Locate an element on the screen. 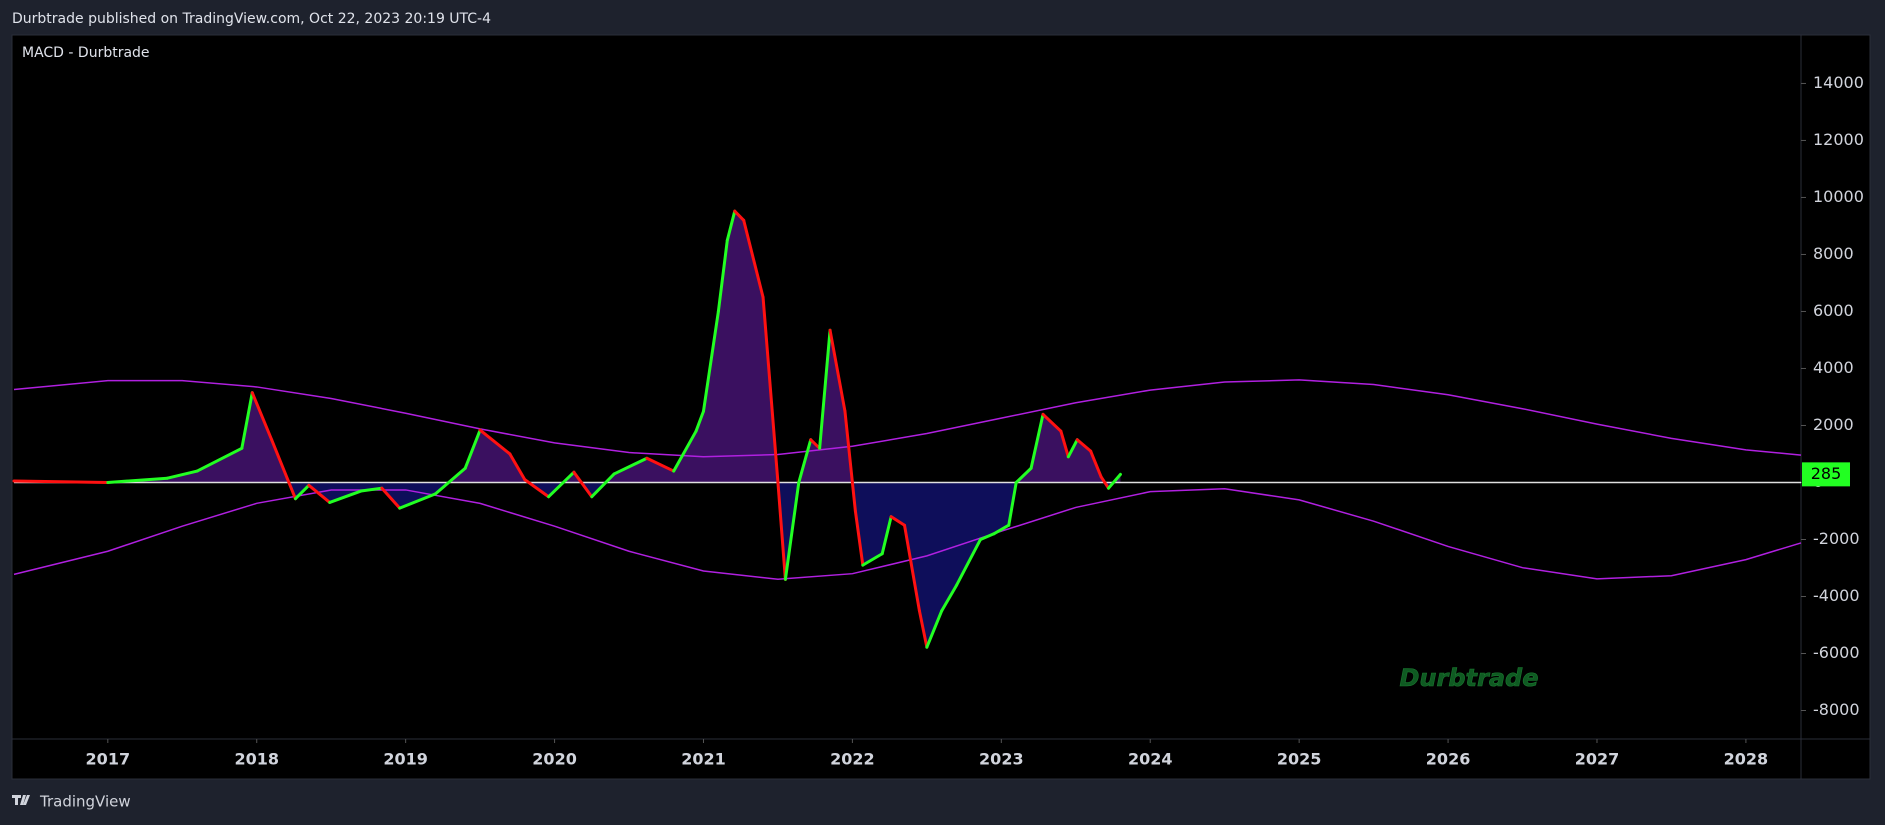  footer-logo is located at coordinates (21, 800).